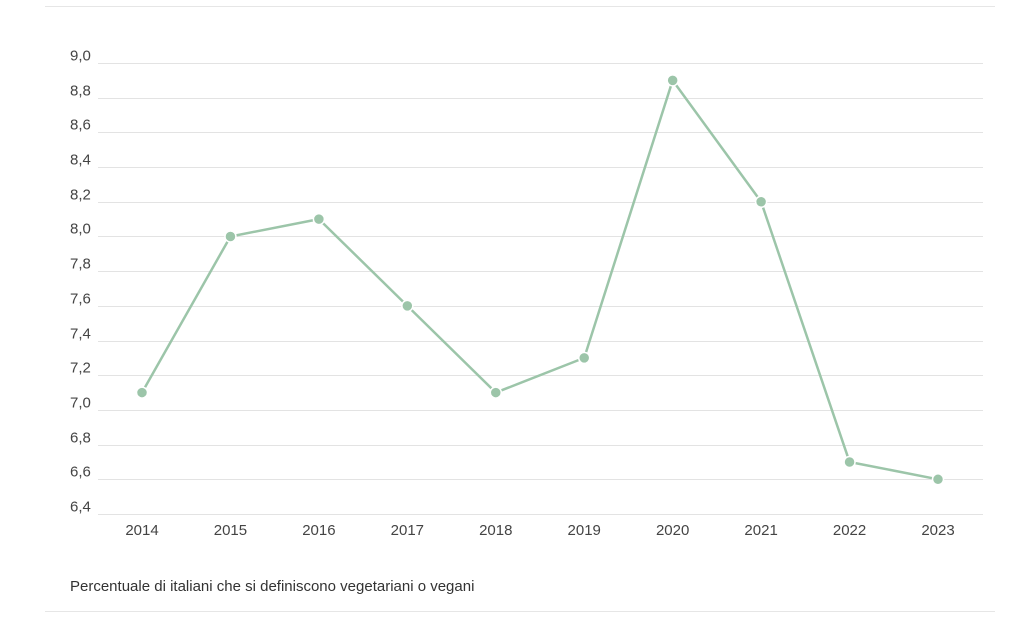  What do you see at coordinates (849, 530) in the screenshot?
I see `x-tick-label: 2022` at bounding box center [849, 530].